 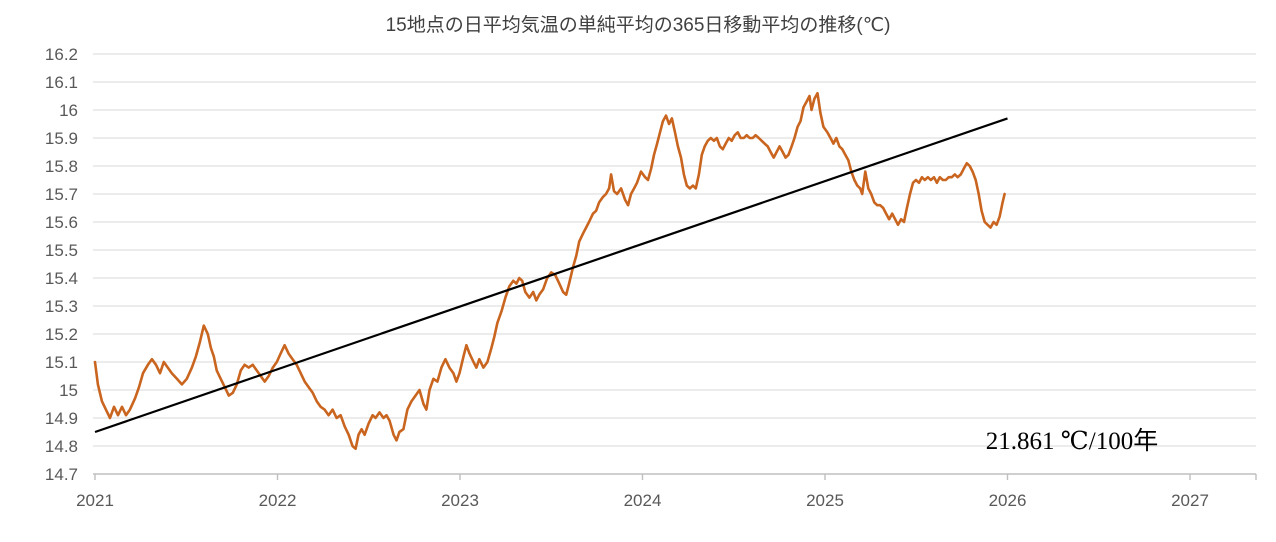 I want to click on y-tick-label: 16, so click(x=68, y=110).